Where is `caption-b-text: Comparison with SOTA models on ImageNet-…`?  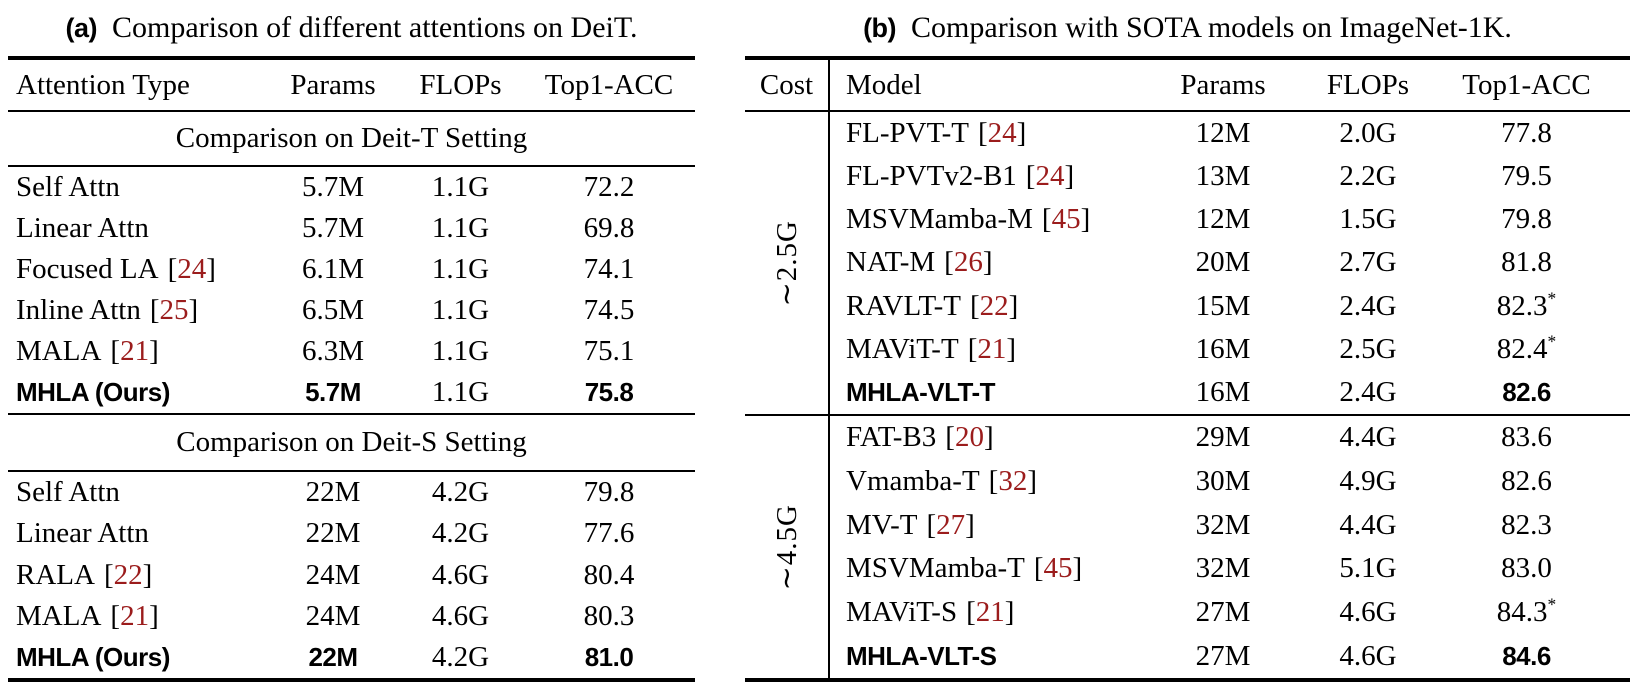 caption-b-text: Comparison with SOTA models on ImageNet-… is located at coordinates (1211, 27).